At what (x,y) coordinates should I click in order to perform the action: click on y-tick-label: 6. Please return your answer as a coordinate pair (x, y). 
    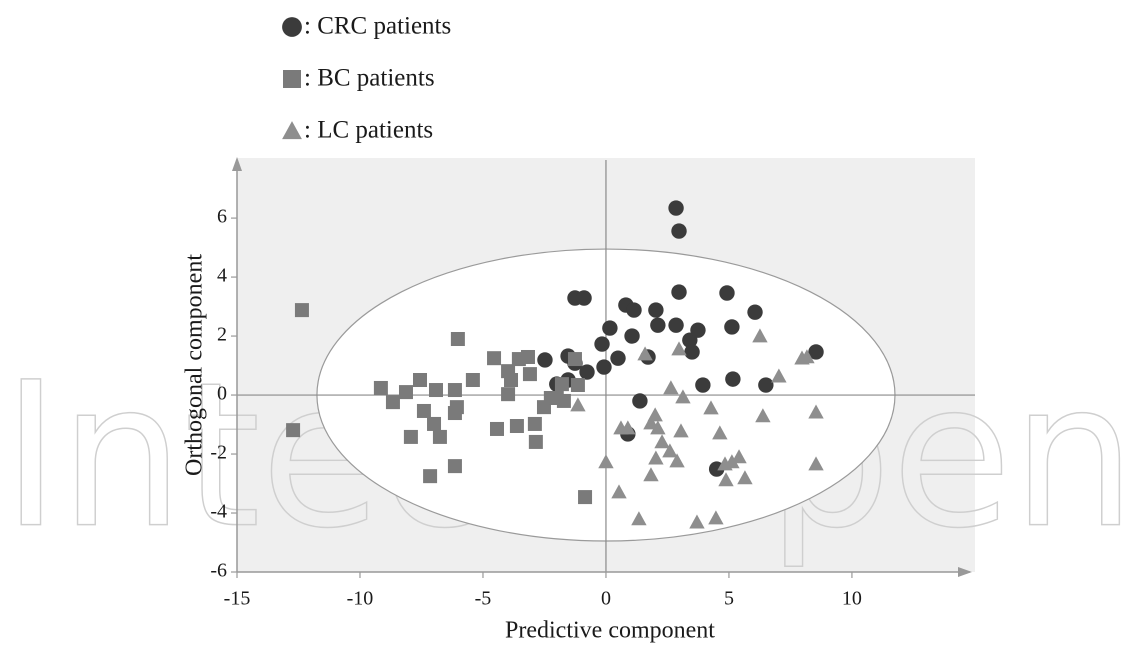
    Looking at the image, I should click on (222, 217).